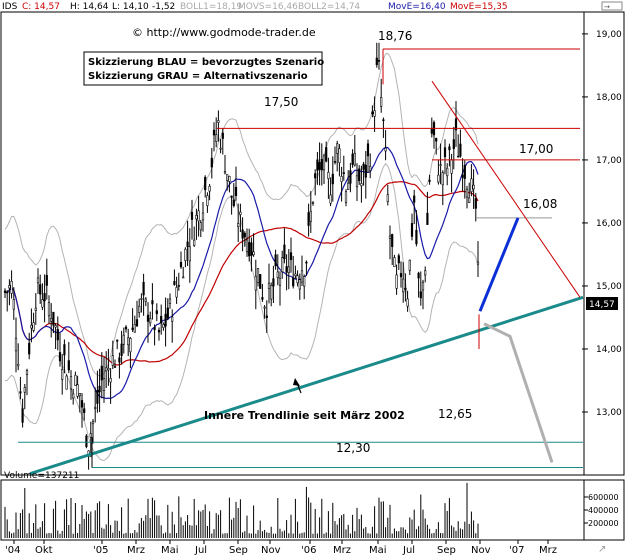  Describe the element at coordinates (603, 497) in the screenshot. I see `volume-tick-label: 600000` at that location.